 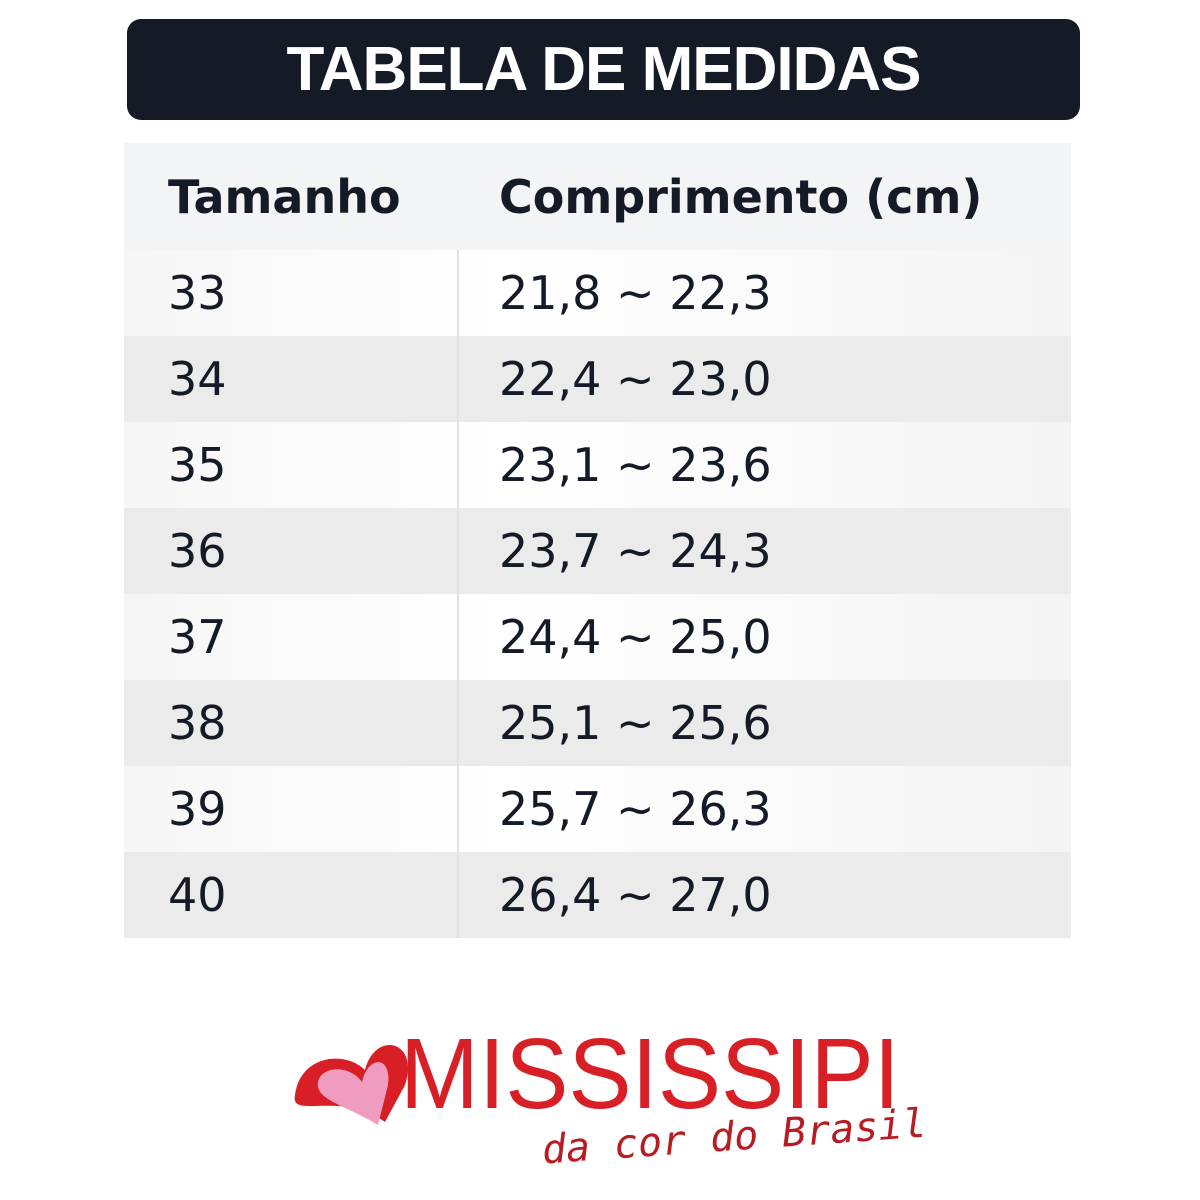 I want to click on table-cell: 26,4 ~ 27,0, so click(x=635, y=895).